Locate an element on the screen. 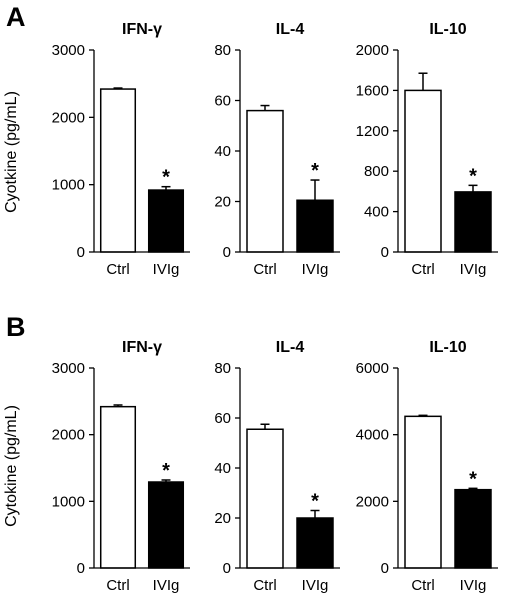 This screenshot has height=596, width=520. y-tick-label: 6000 is located at coordinates (372, 368).